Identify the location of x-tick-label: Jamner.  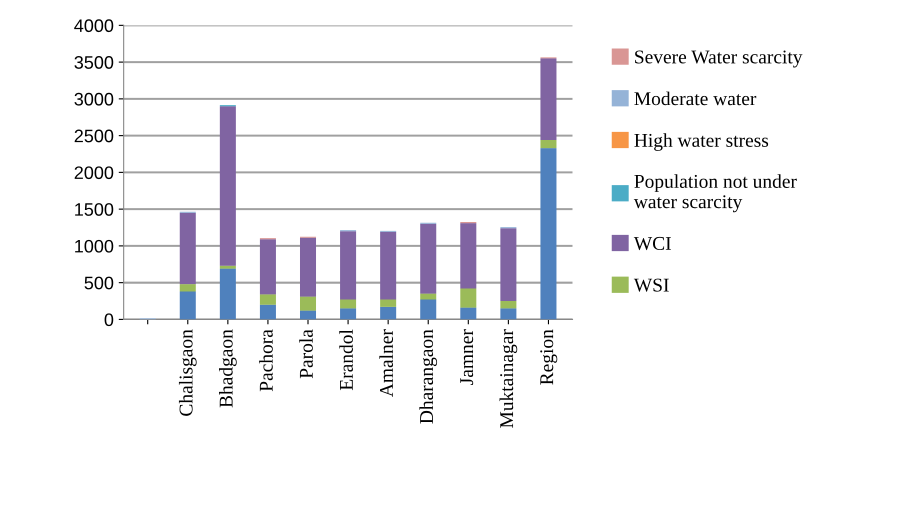
(467, 357).